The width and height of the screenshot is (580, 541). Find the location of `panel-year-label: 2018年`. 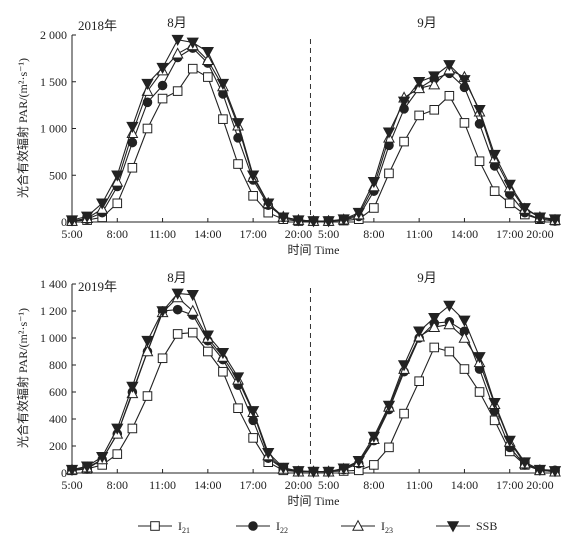

panel-year-label: 2018年 is located at coordinates (97, 25).